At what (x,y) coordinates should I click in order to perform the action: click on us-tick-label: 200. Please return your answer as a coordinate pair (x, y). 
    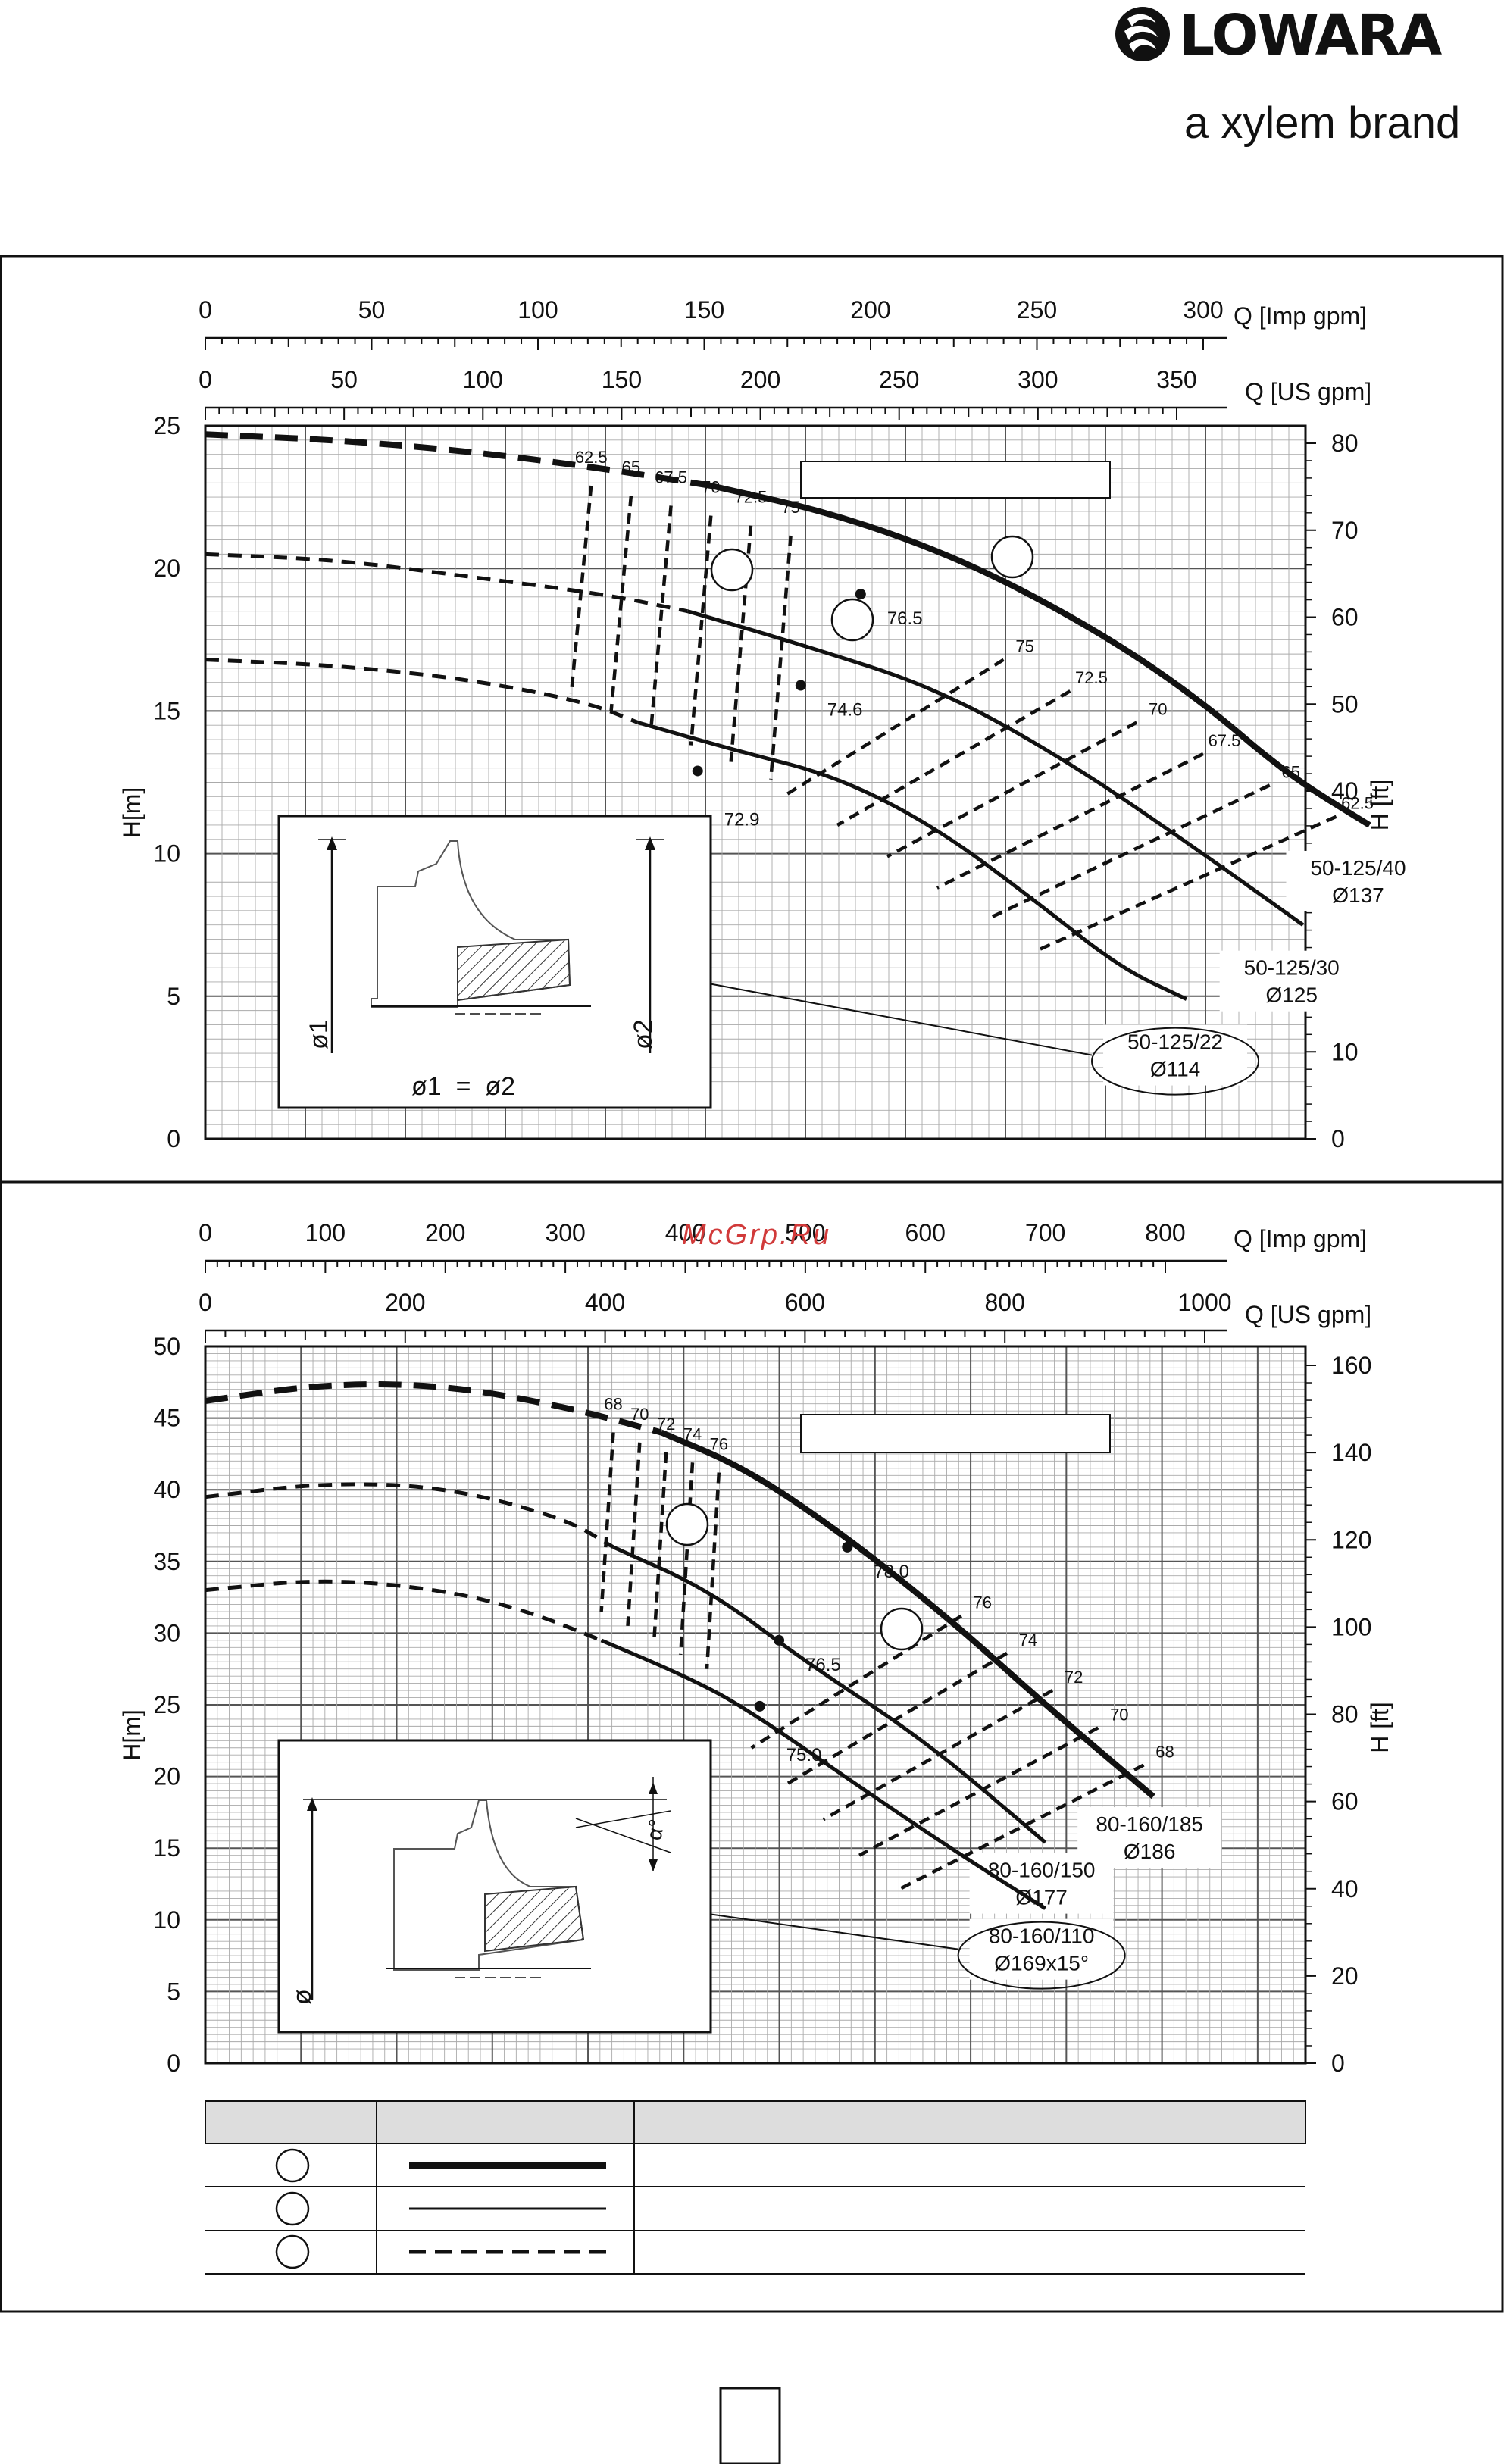
    Looking at the image, I should click on (760, 379).